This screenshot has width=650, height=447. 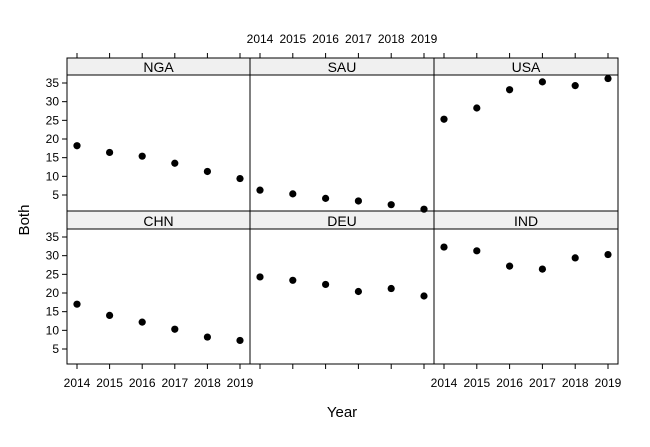 What do you see at coordinates (110, 152) in the screenshot?
I see `data-point-nga-2015` at bounding box center [110, 152].